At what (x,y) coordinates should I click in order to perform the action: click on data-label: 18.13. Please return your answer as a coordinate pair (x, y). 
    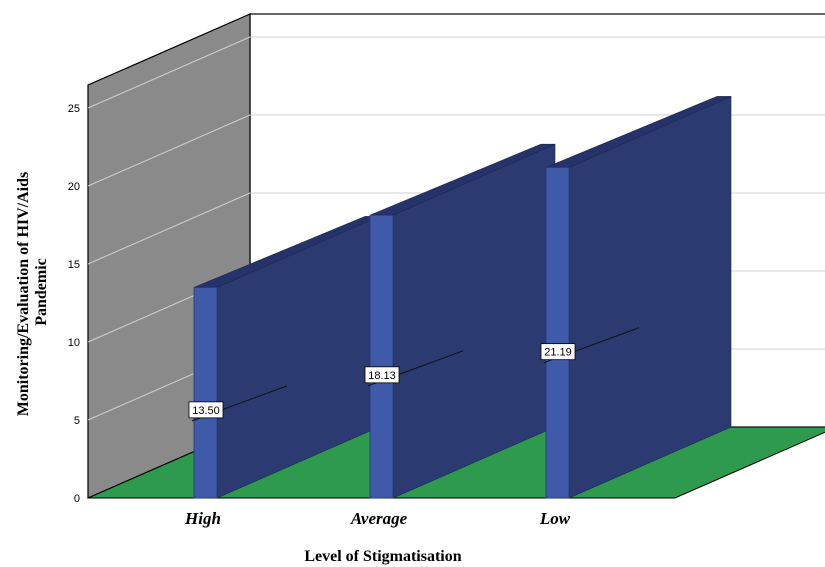
    Looking at the image, I should click on (382, 376).